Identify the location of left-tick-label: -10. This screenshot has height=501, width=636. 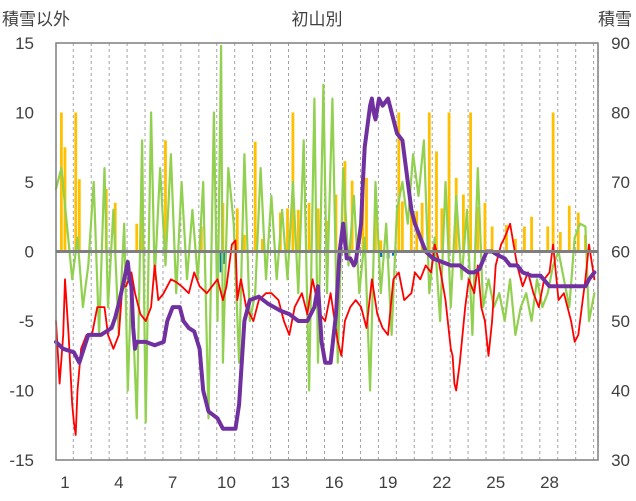
(21, 391).